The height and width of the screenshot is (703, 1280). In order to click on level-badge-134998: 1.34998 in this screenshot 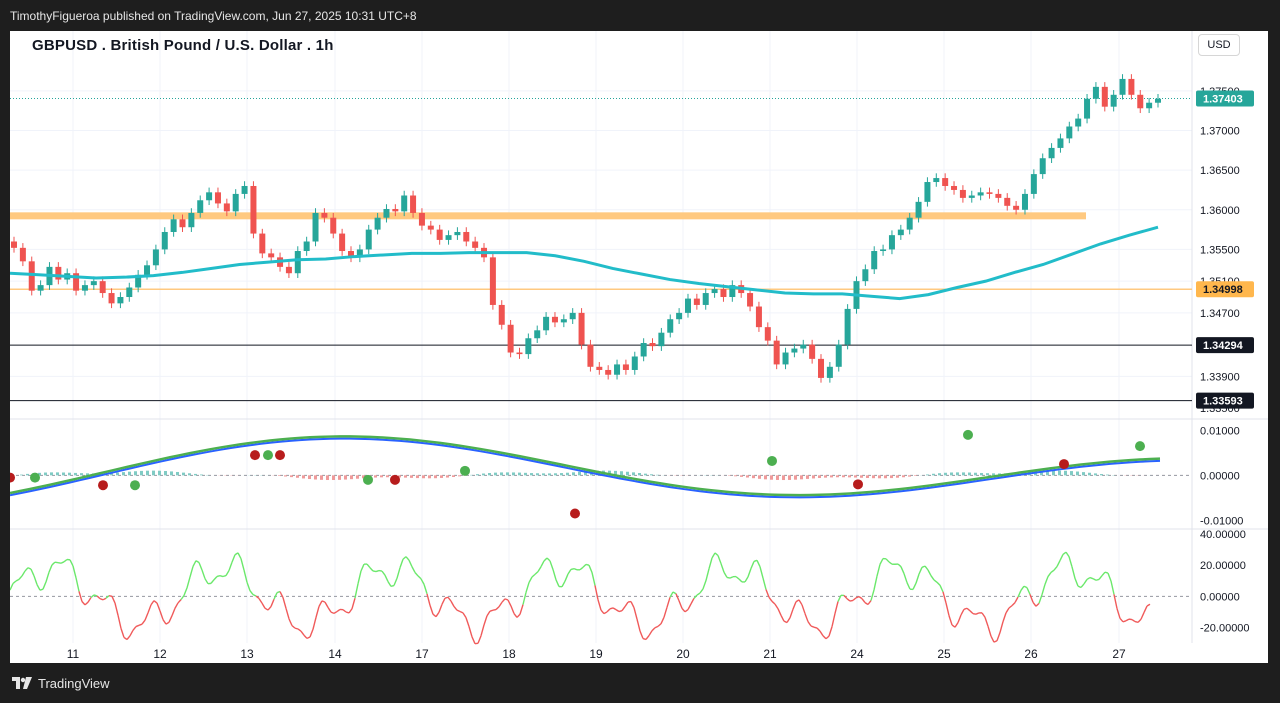, I will do `click(1225, 289)`.